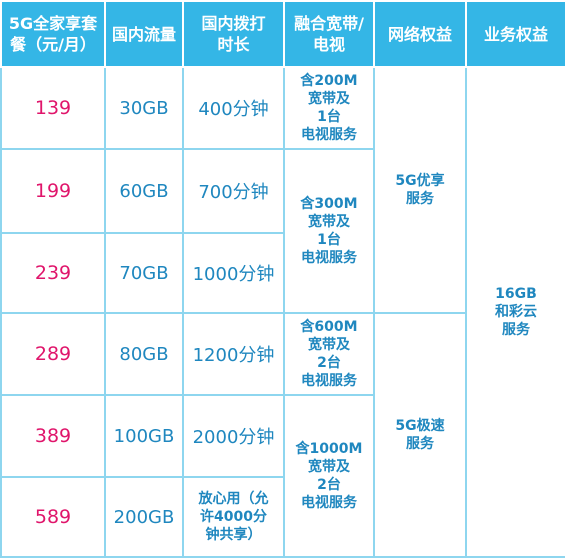  I want to click on price-cell: 289, so click(53, 354).